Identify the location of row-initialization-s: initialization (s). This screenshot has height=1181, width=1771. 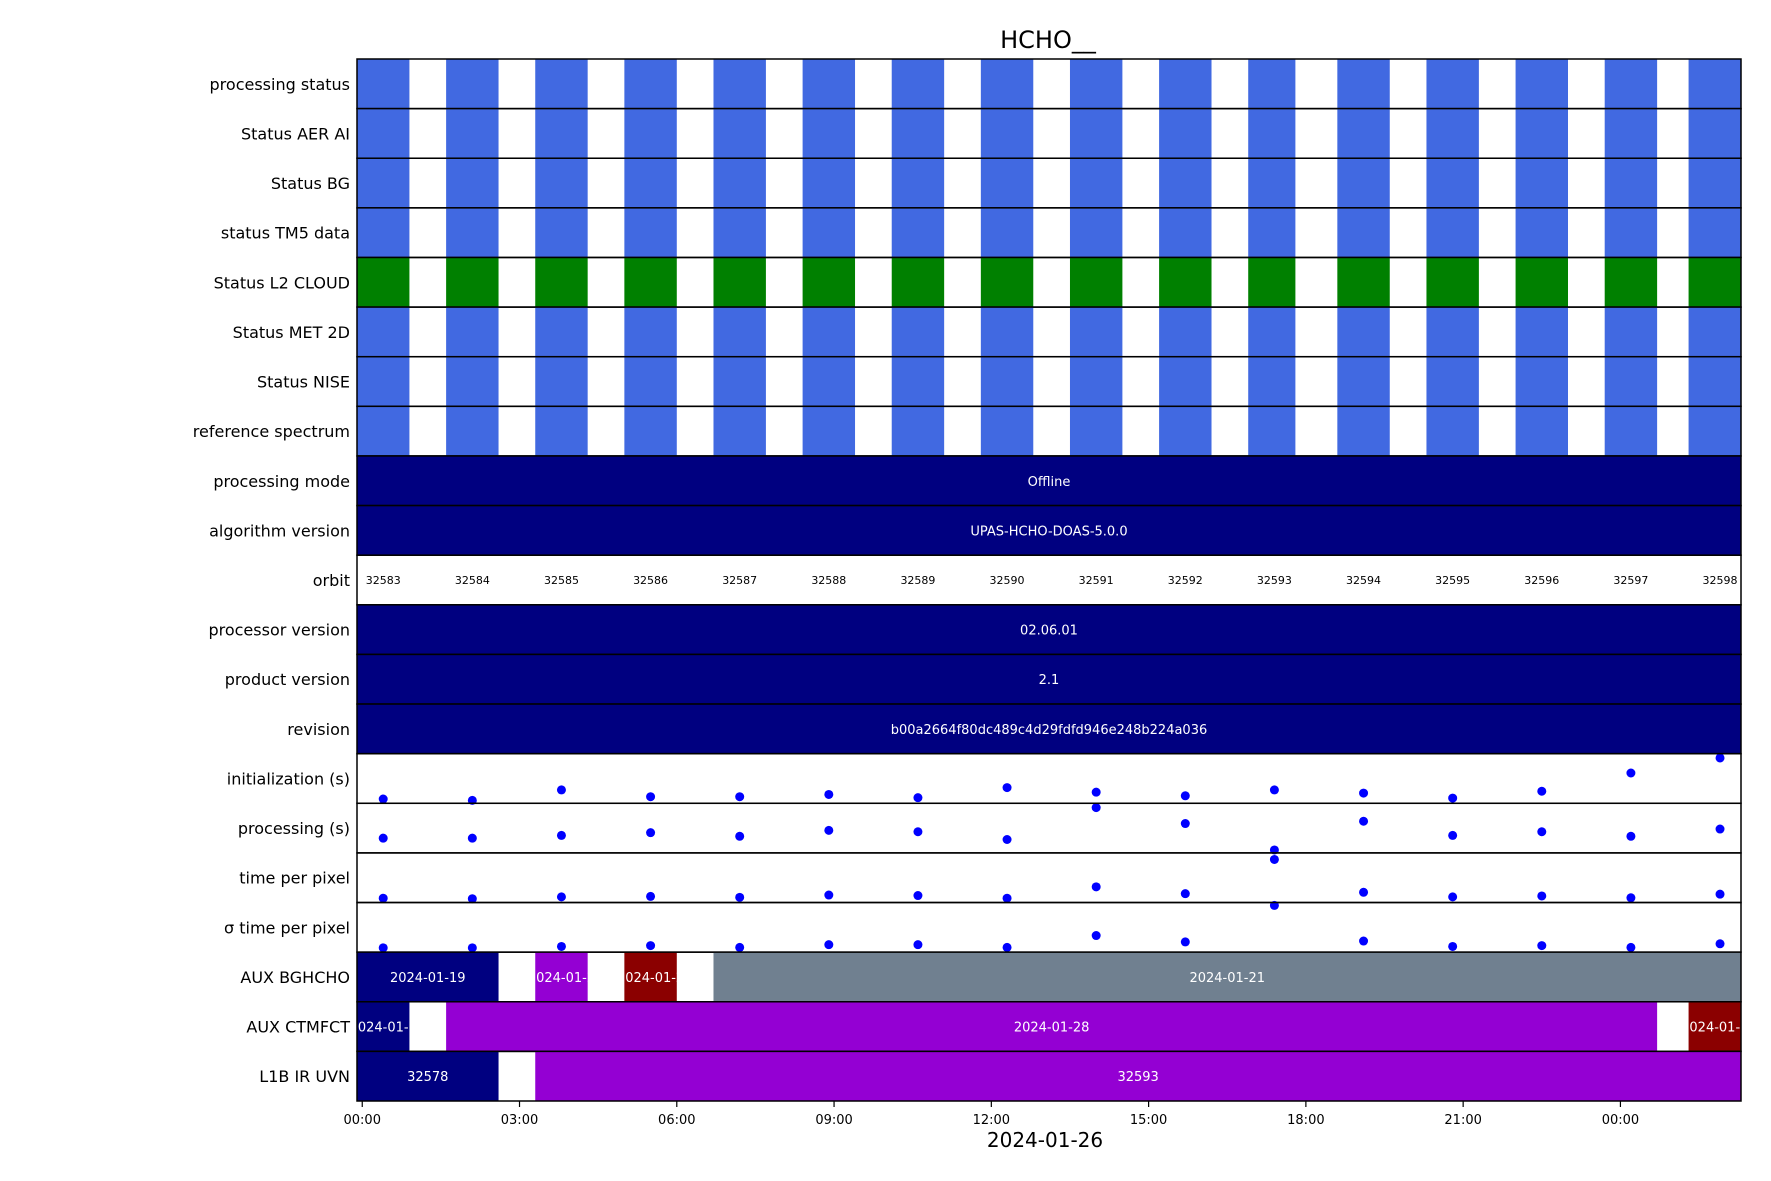
(984, 778).